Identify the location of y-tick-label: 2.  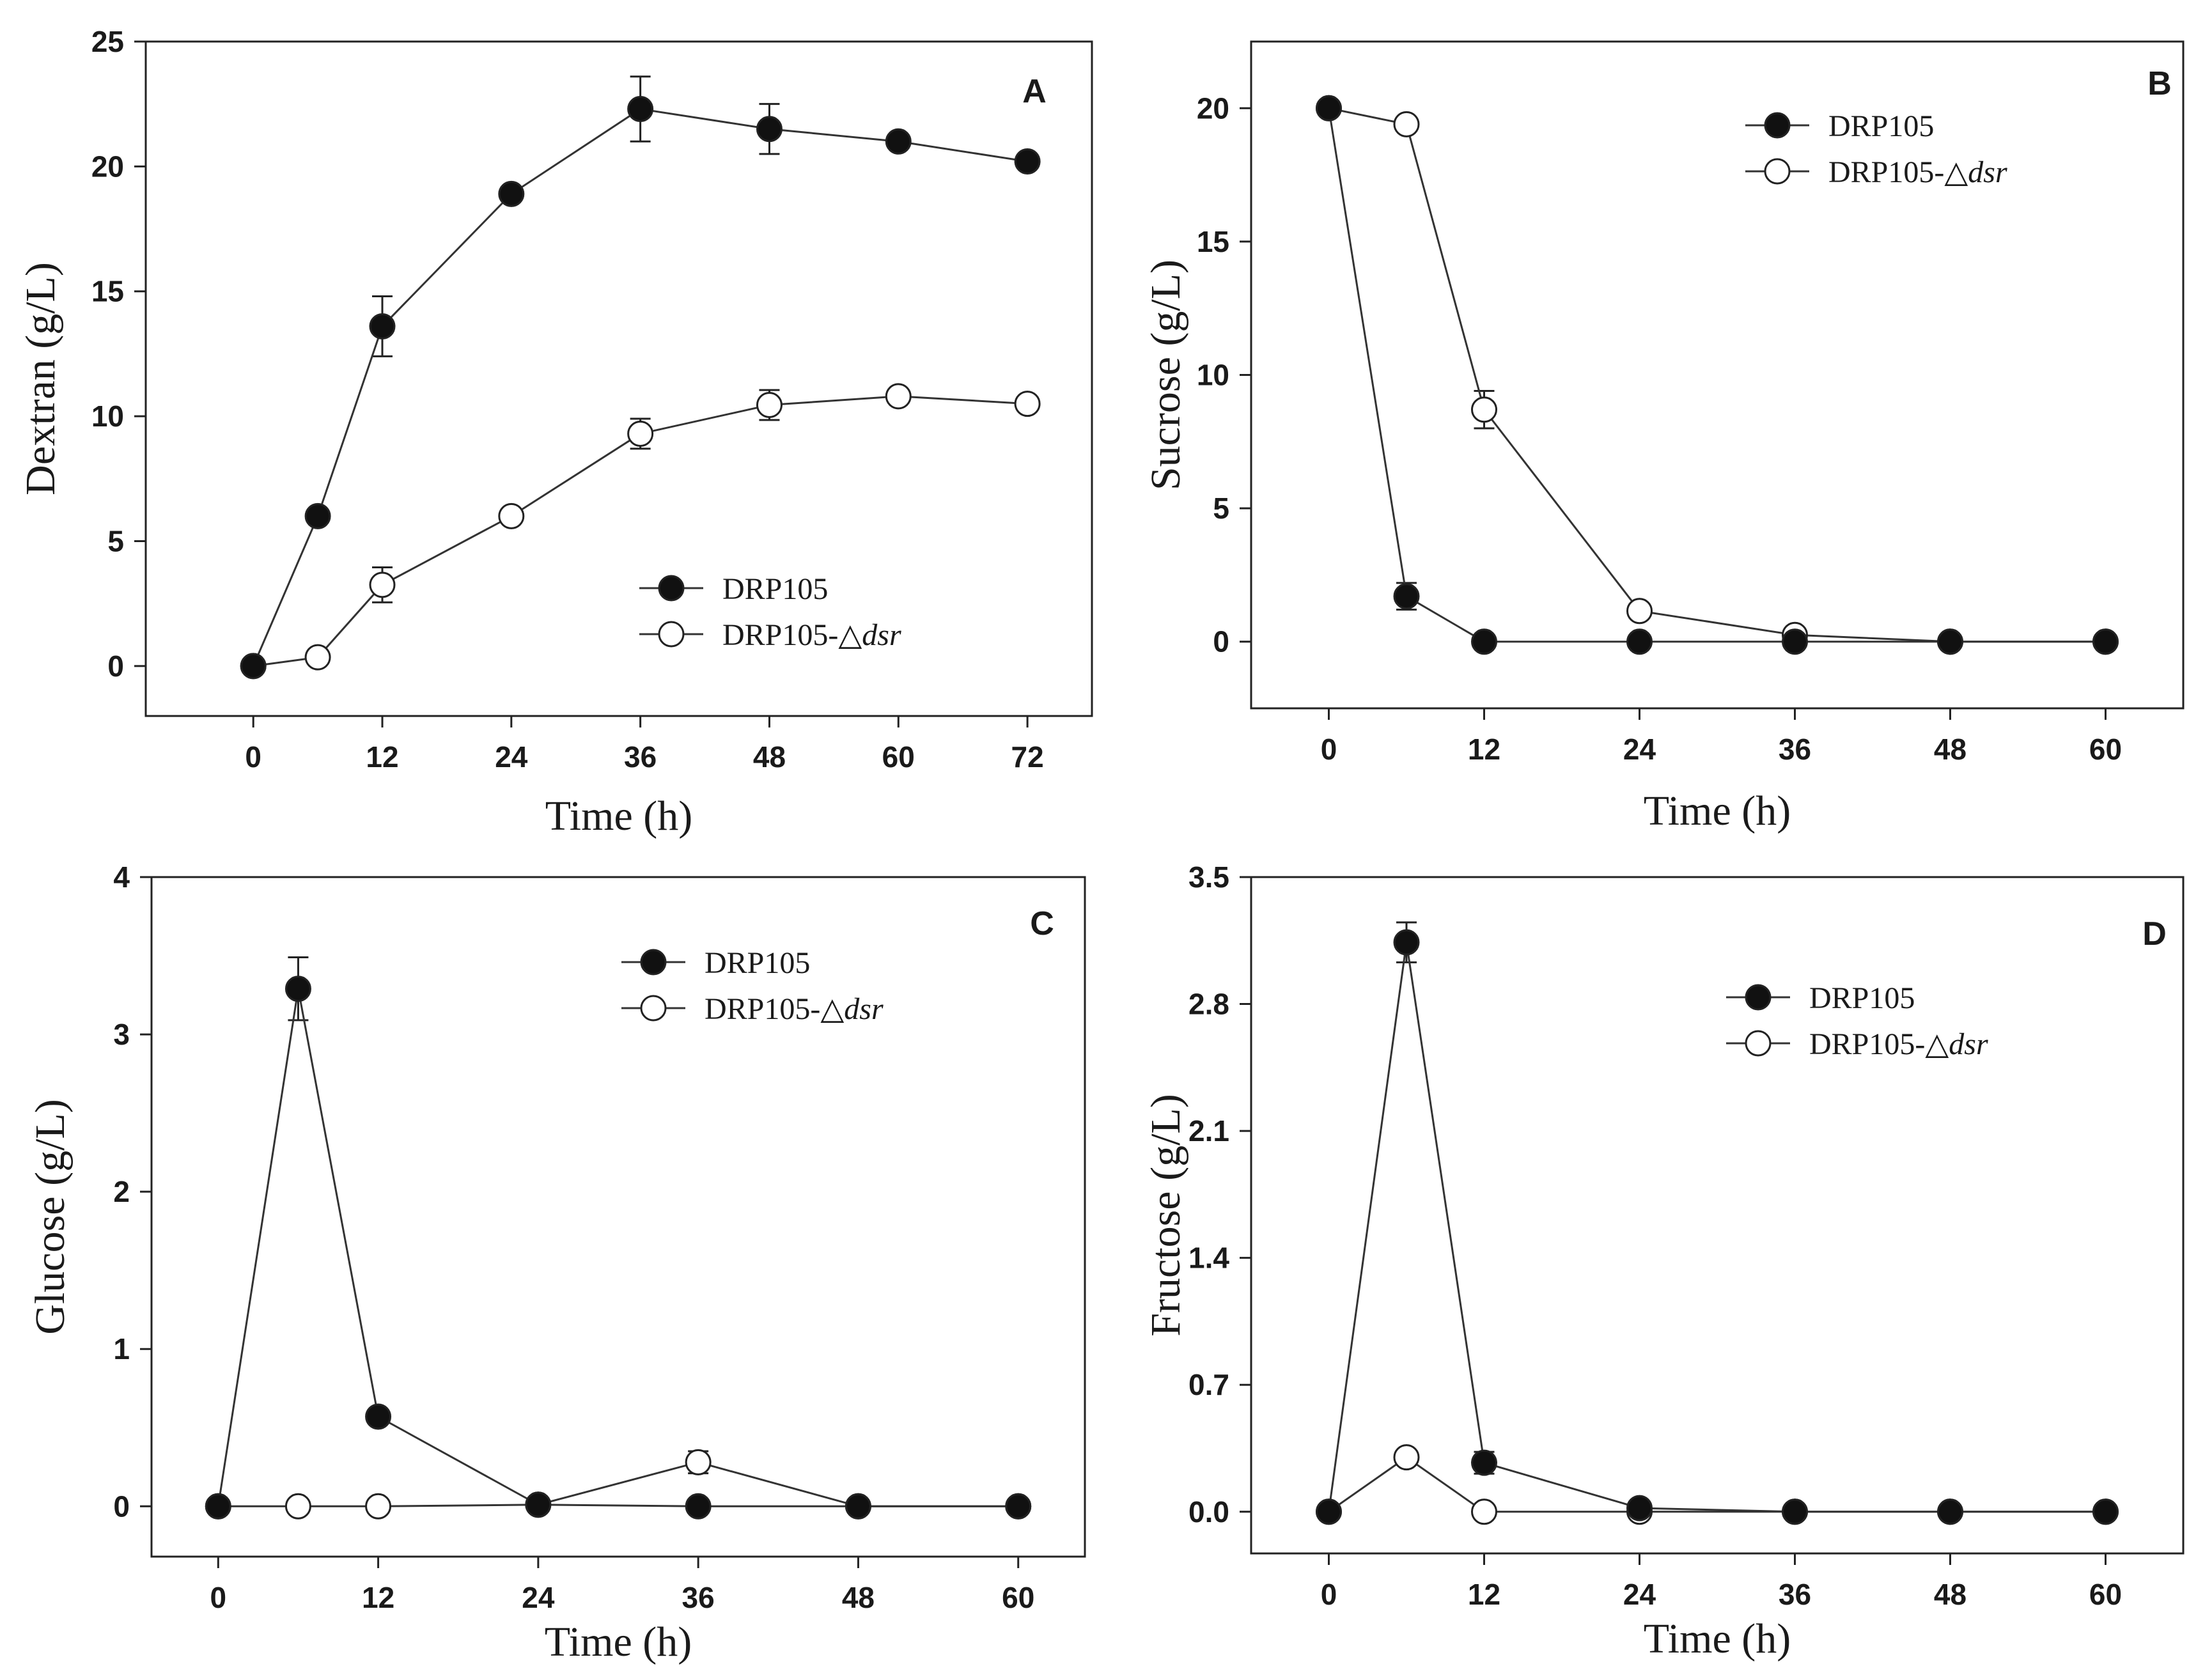
(121, 1191).